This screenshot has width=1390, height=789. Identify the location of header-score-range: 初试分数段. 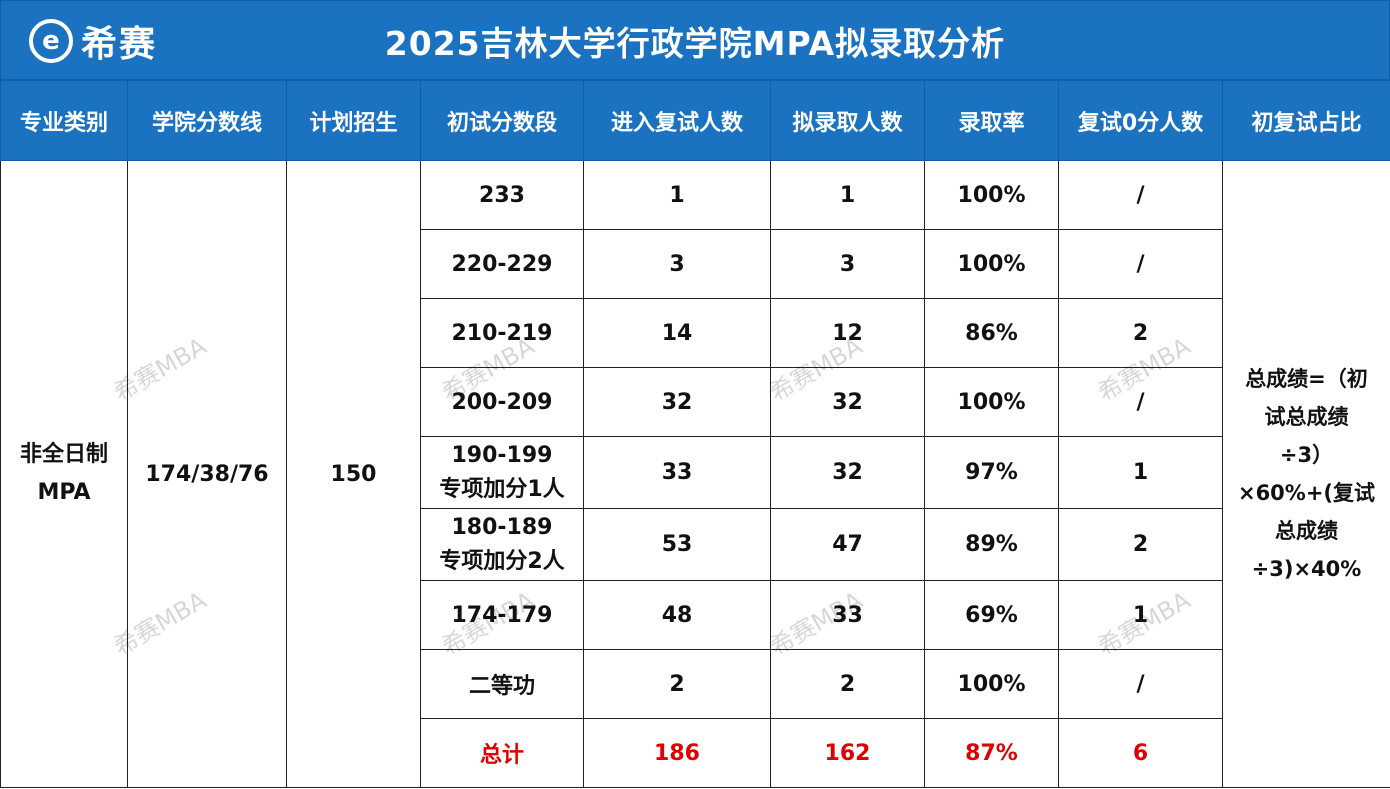
(502, 120).